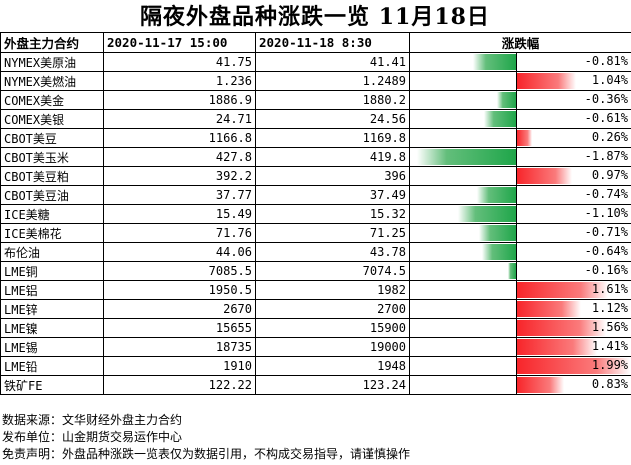 This screenshot has height=465, width=631. I want to click on row-bar-positive: 1.56%, so click(573, 328).